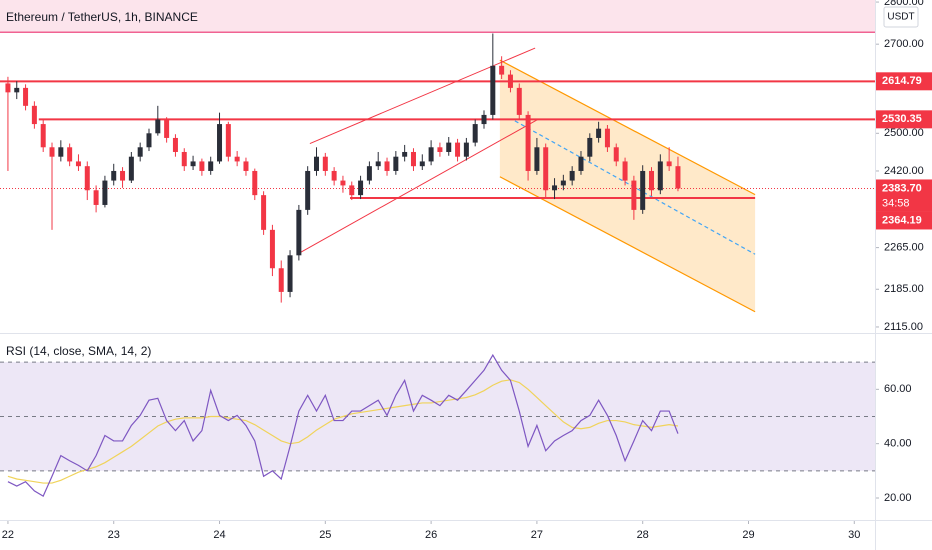 The width and height of the screenshot is (932, 550). Describe the element at coordinates (896, 203) in the screenshot. I see `countdown: 34:58` at that location.